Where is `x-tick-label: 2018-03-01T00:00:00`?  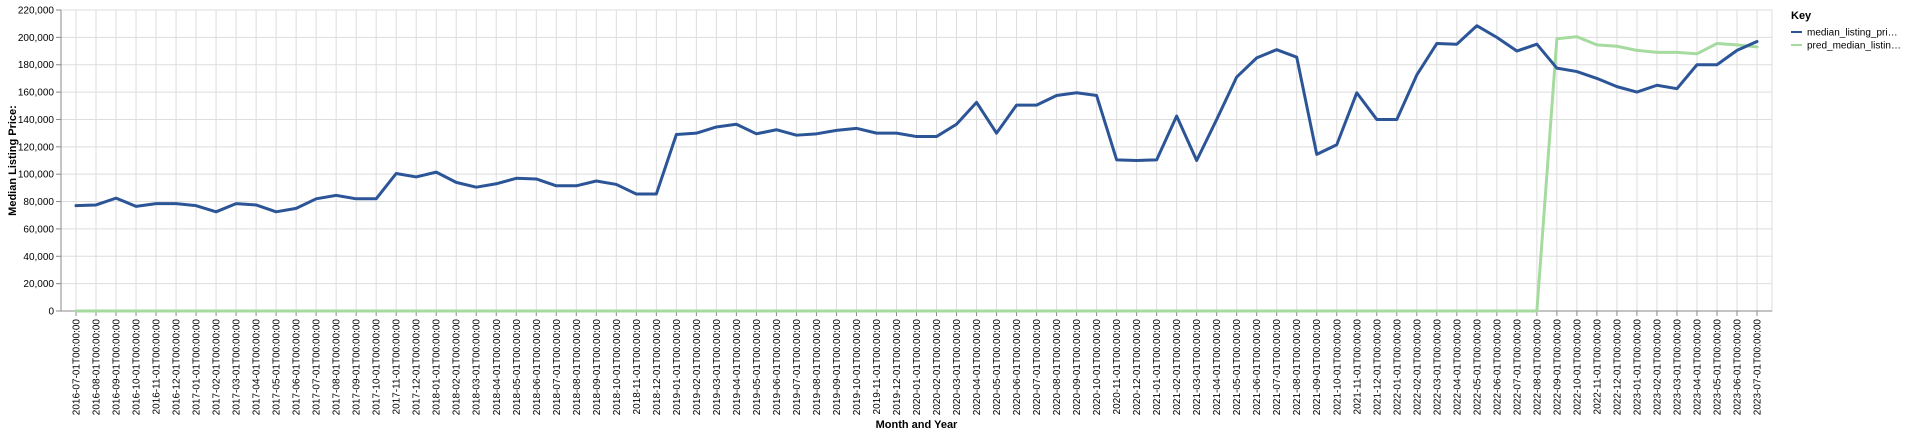
x-tick-label: 2018-03-01T00:00:00 is located at coordinates (477, 367).